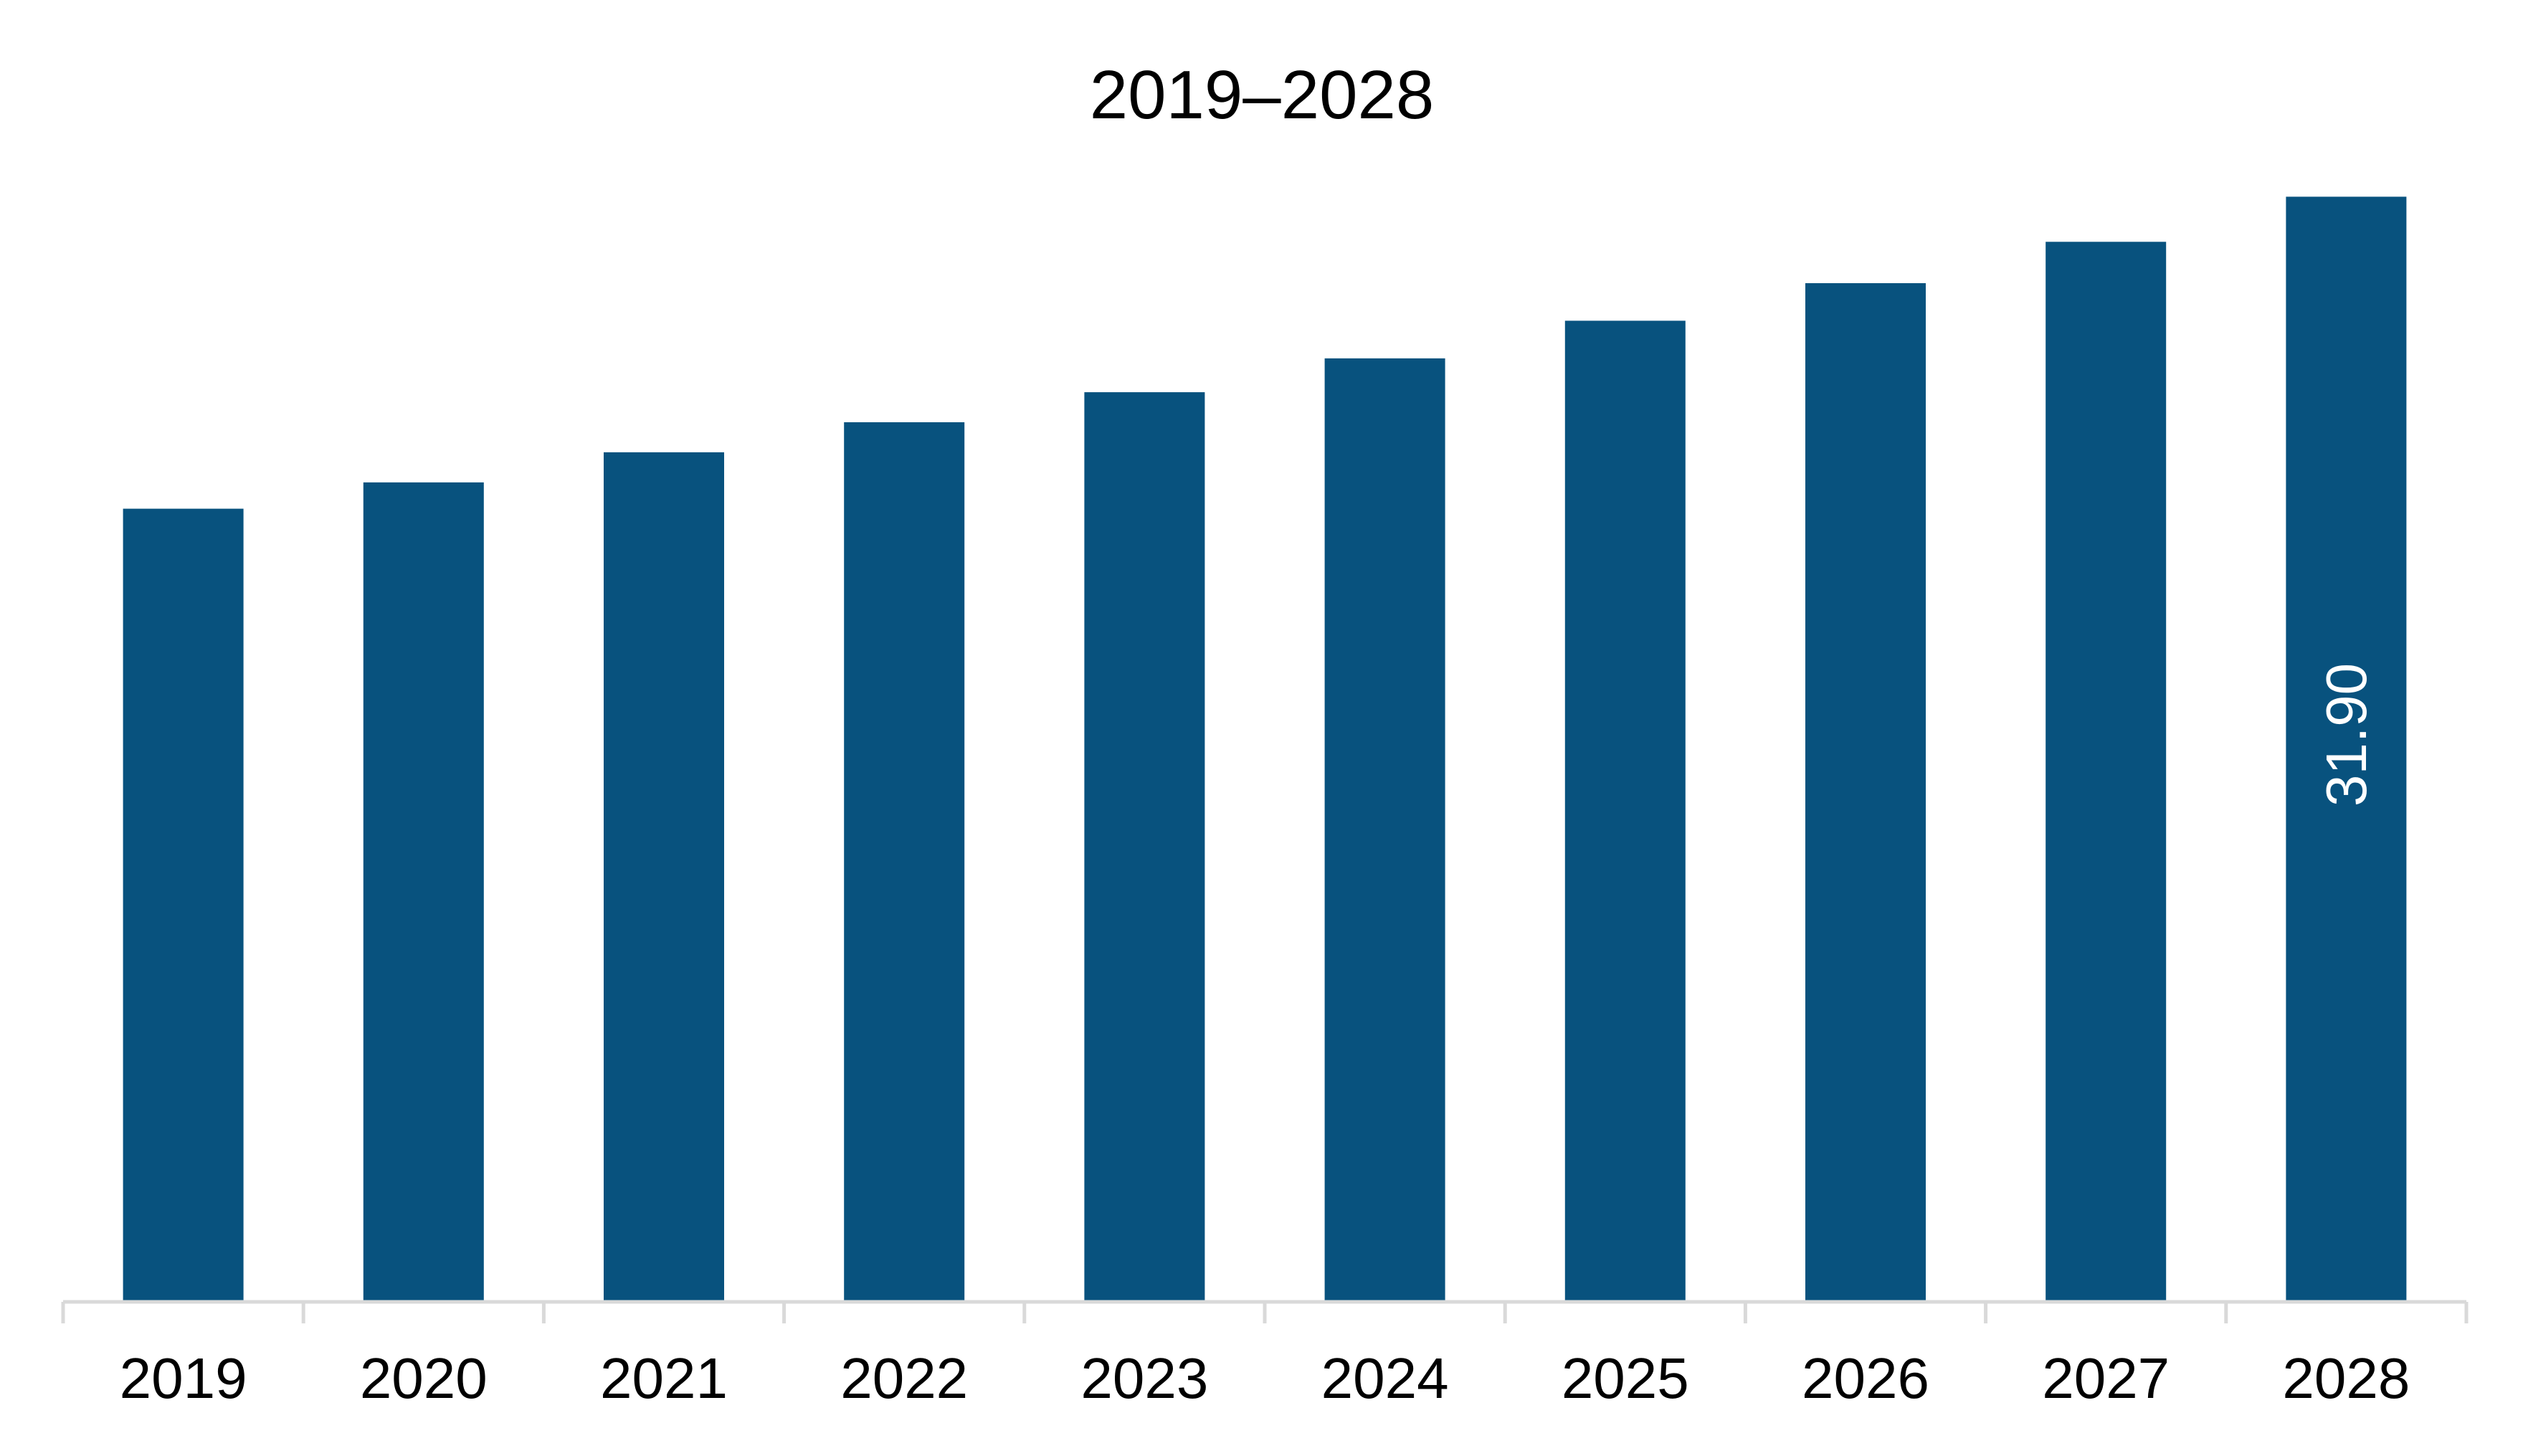 The height and width of the screenshot is (1456, 2523). Describe the element at coordinates (1144, 1378) in the screenshot. I see `x-tick-label-2023: 2023` at that location.